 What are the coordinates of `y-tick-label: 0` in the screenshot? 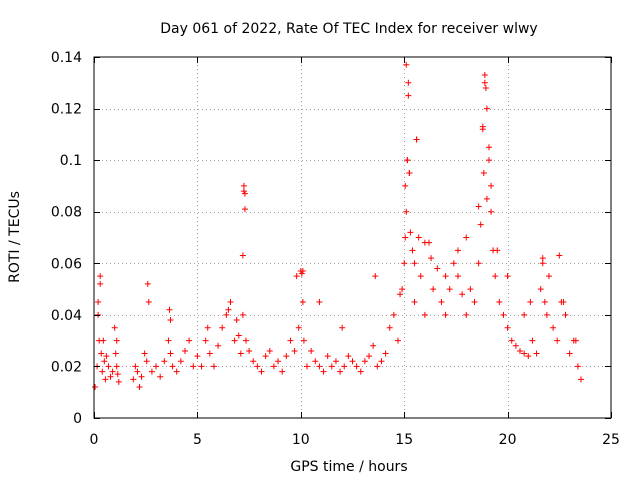 It's located at (77, 419).